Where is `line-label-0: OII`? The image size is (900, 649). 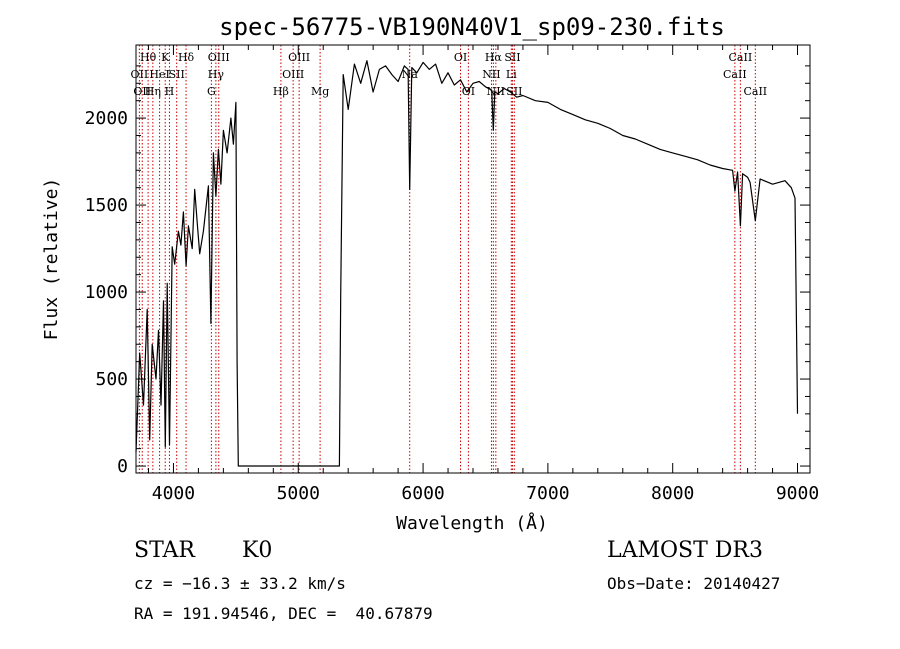 line-label-0: OII is located at coordinates (140, 74).